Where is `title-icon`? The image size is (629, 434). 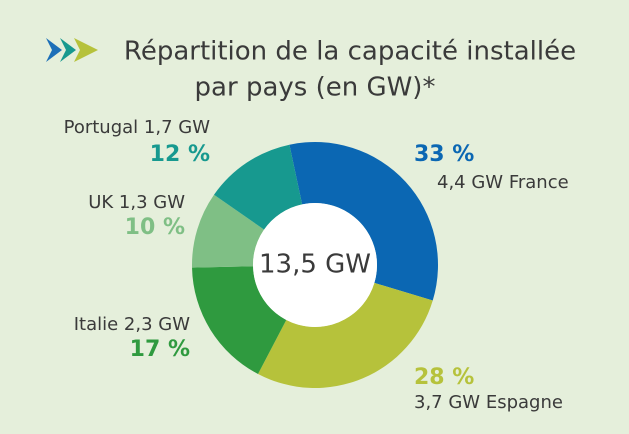 title-icon is located at coordinates (72, 50).